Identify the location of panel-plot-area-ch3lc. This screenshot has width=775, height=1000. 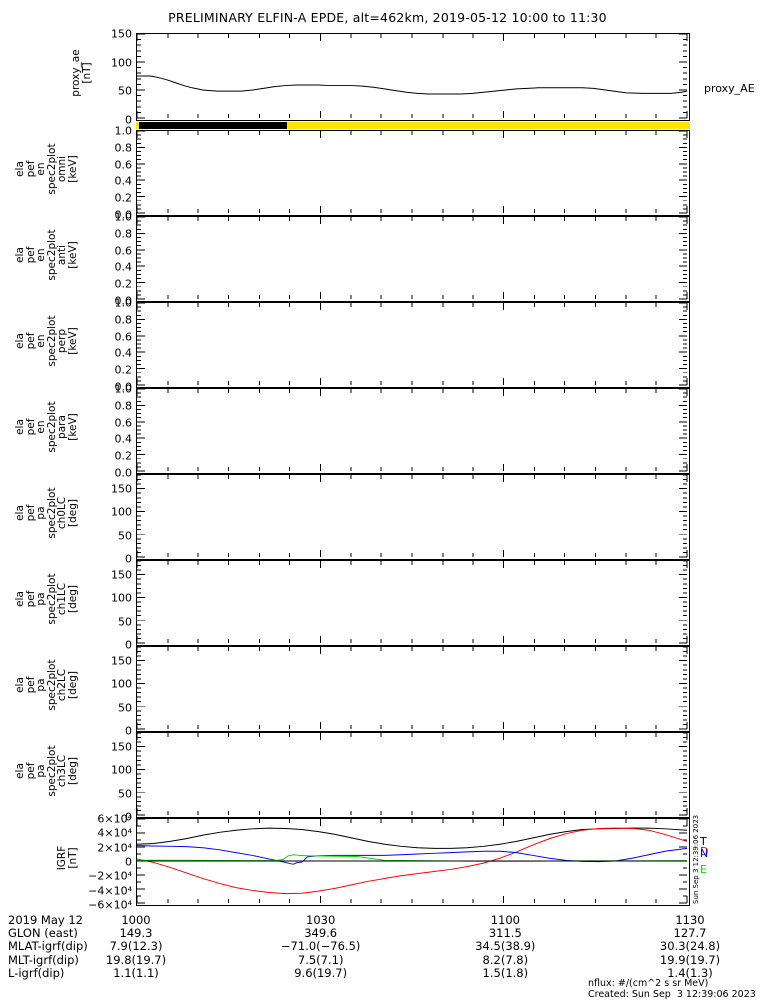
(412, 774).